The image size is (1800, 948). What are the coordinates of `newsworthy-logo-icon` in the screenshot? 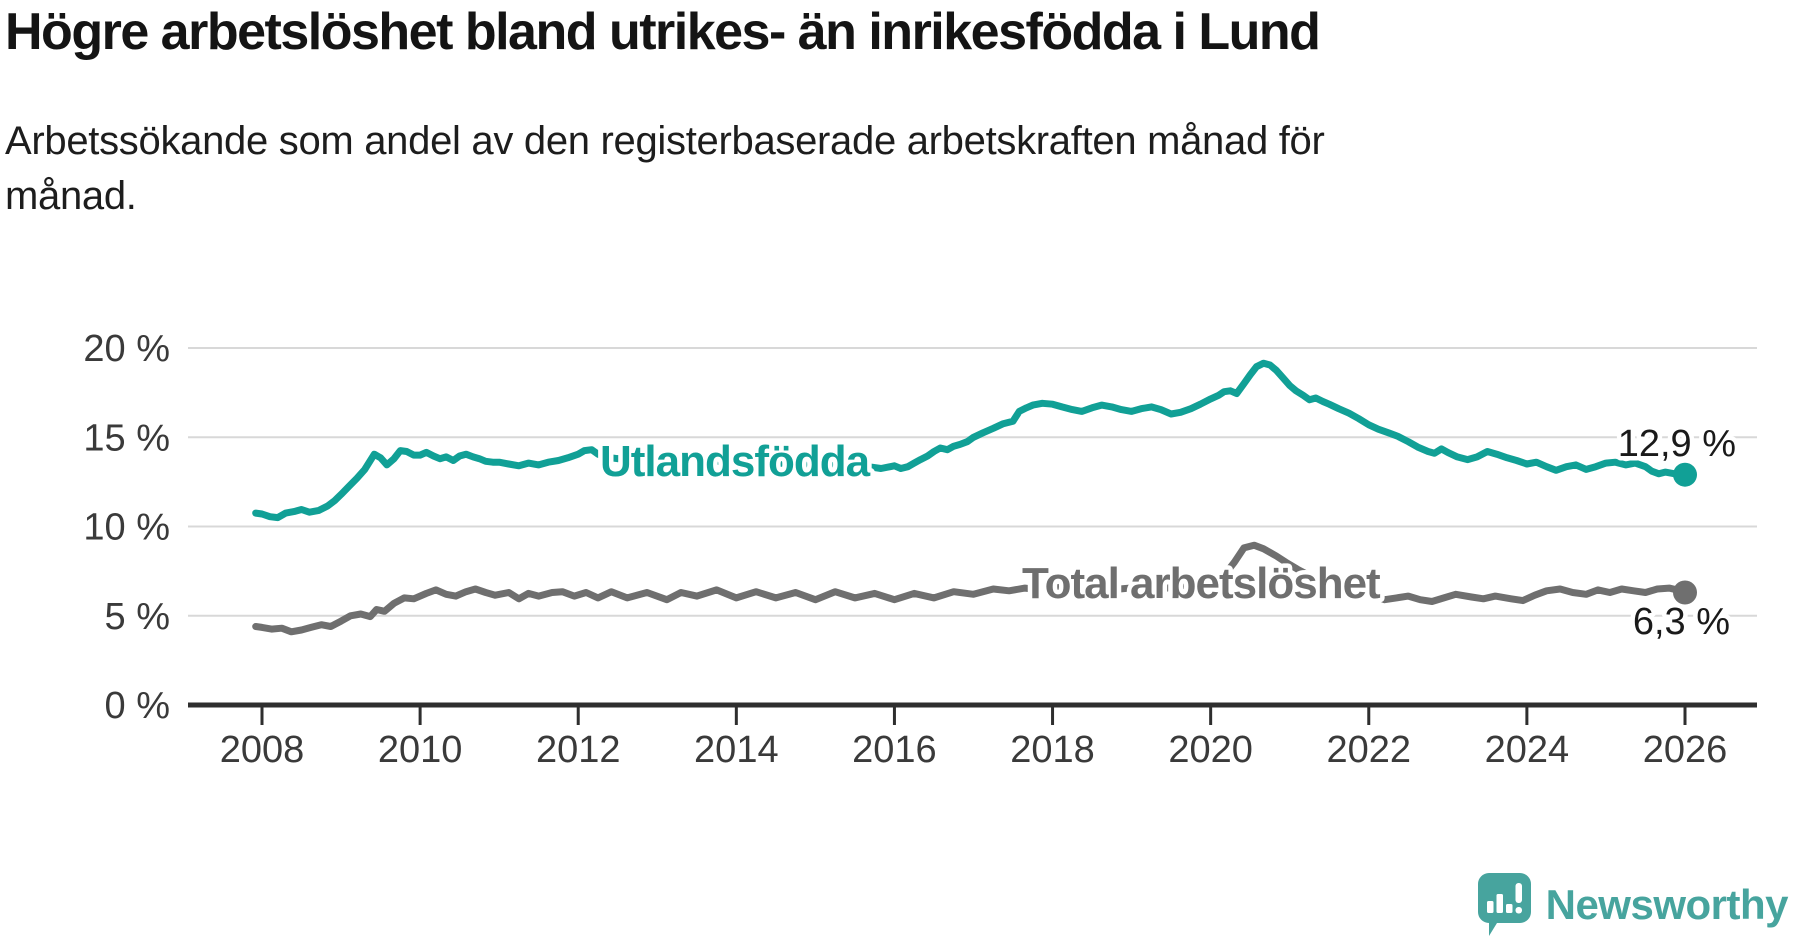 It's located at (1504, 904).